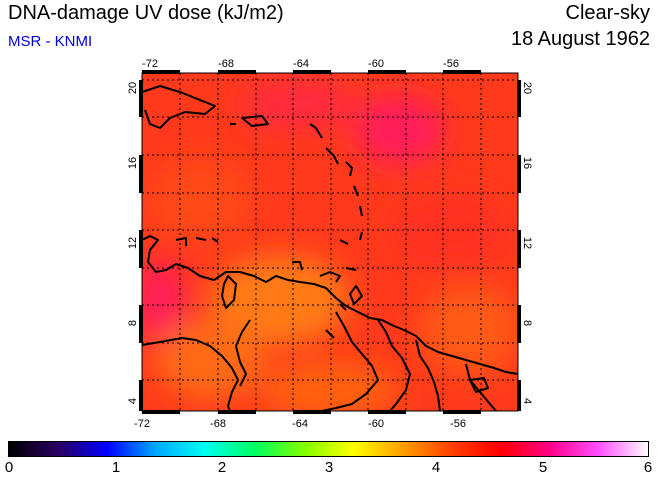  I want to click on product-label: Clear-sky, so click(607, 13).